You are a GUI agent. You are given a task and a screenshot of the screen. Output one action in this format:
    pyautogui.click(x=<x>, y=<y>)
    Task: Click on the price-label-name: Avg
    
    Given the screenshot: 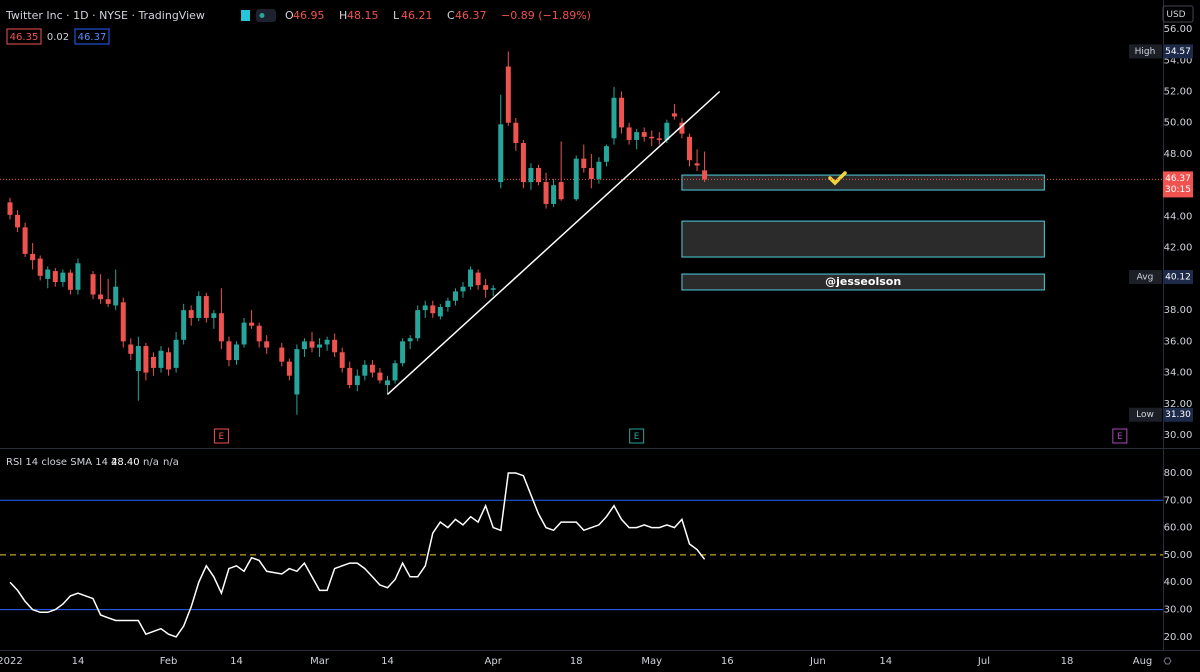 What is the action you would take?
    pyautogui.click(x=1145, y=278)
    